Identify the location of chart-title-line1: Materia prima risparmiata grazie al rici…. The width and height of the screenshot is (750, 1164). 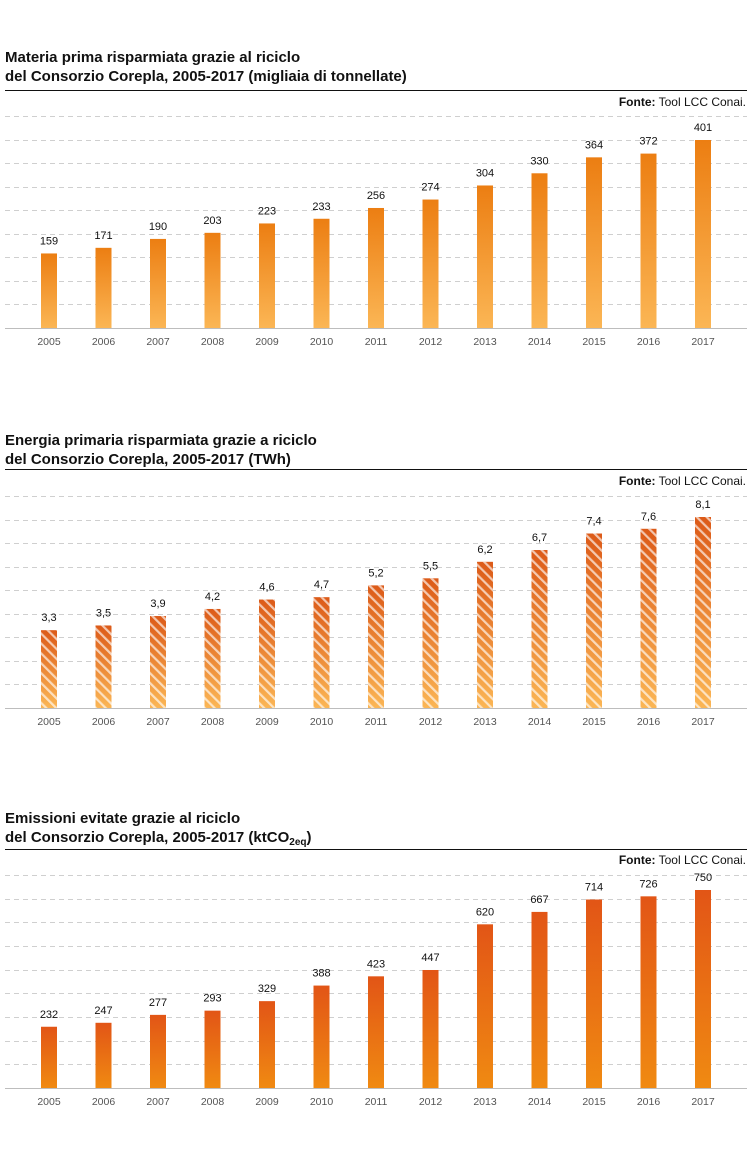
(153, 57).